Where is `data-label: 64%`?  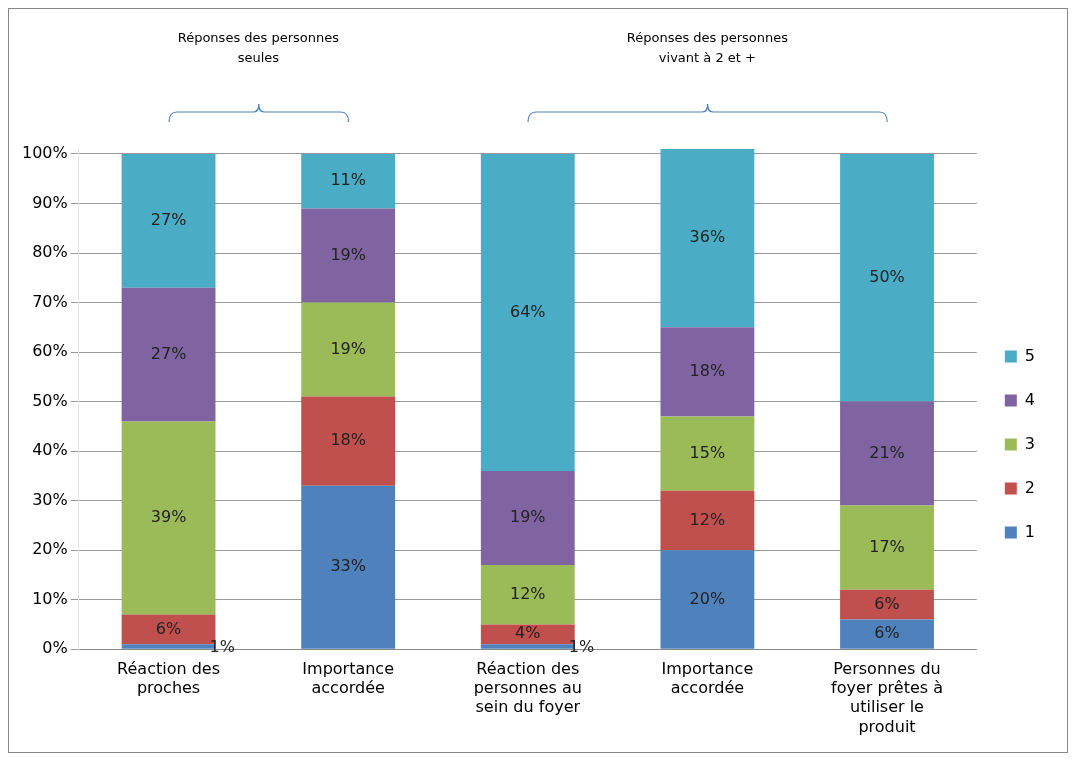 data-label: 64% is located at coordinates (528, 311).